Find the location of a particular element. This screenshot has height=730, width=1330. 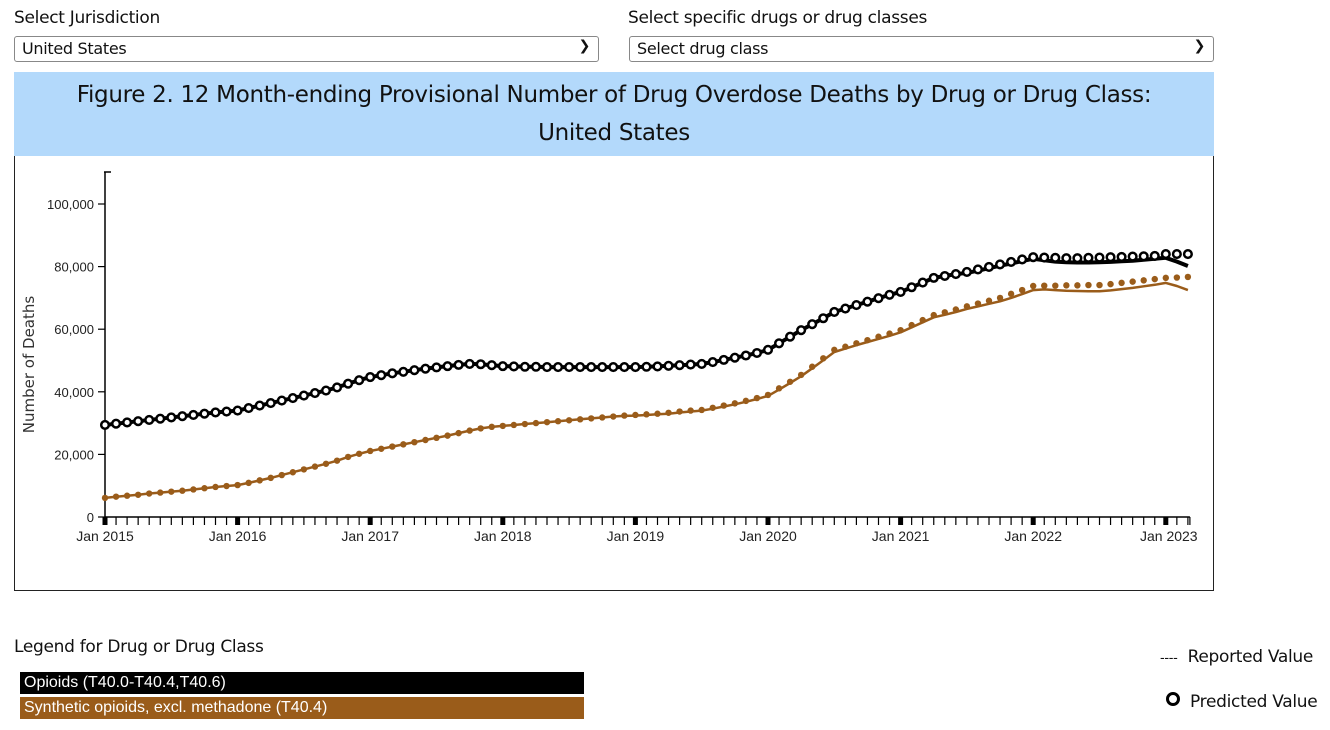

x-tick-label: Jan 2019 is located at coordinates (636, 536).